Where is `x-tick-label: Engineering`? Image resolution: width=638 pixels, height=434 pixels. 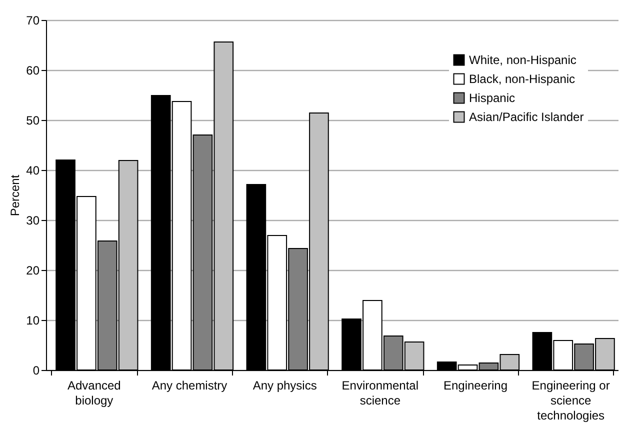
x-tick-label: Engineering is located at coordinates (475, 385).